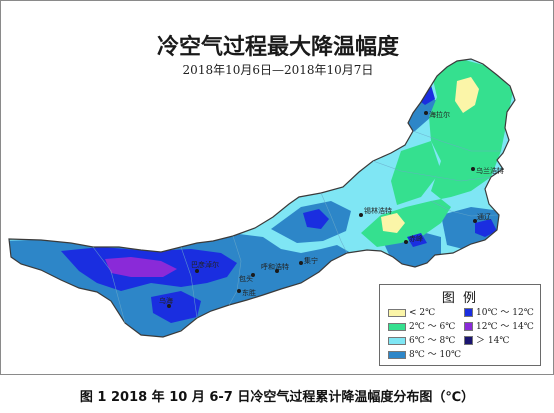 The width and height of the screenshot is (554, 413). Describe the element at coordinates (393, 223) in the screenshot. I see `zone-lt2-center` at that location.